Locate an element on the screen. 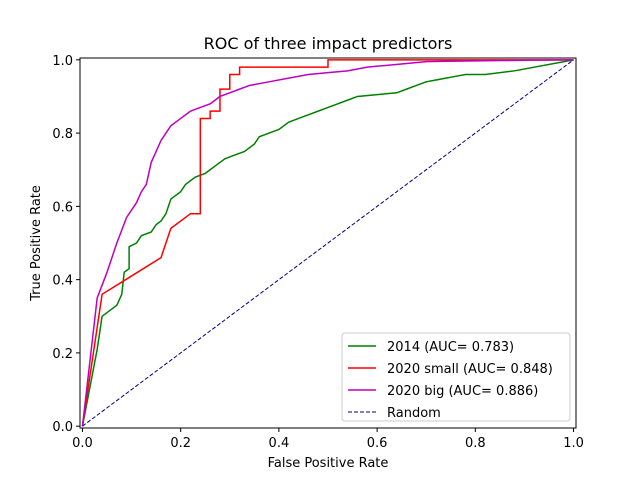 Image resolution: width=640 pixels, height=480 pixels. x-axis-label: False Positive Rate is located at coordinates (328, 463).